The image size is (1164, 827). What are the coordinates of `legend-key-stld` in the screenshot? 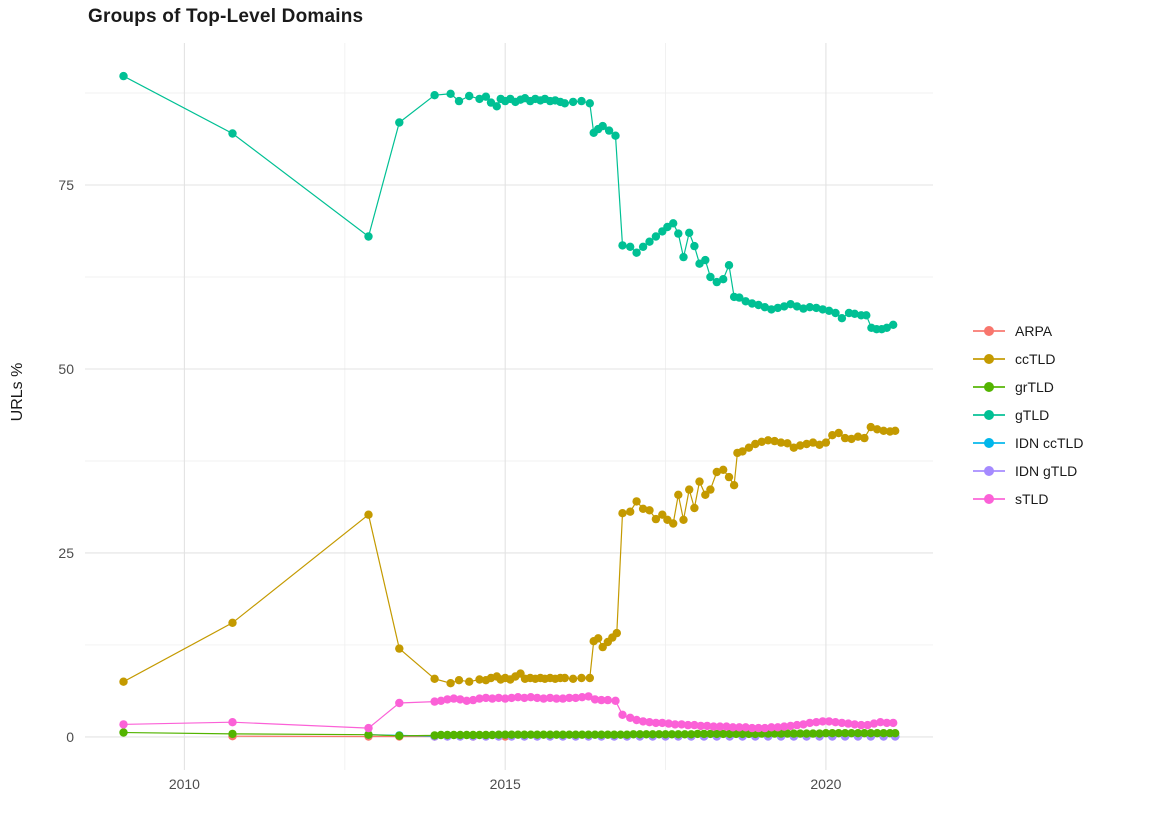 It's located at (989, 499).